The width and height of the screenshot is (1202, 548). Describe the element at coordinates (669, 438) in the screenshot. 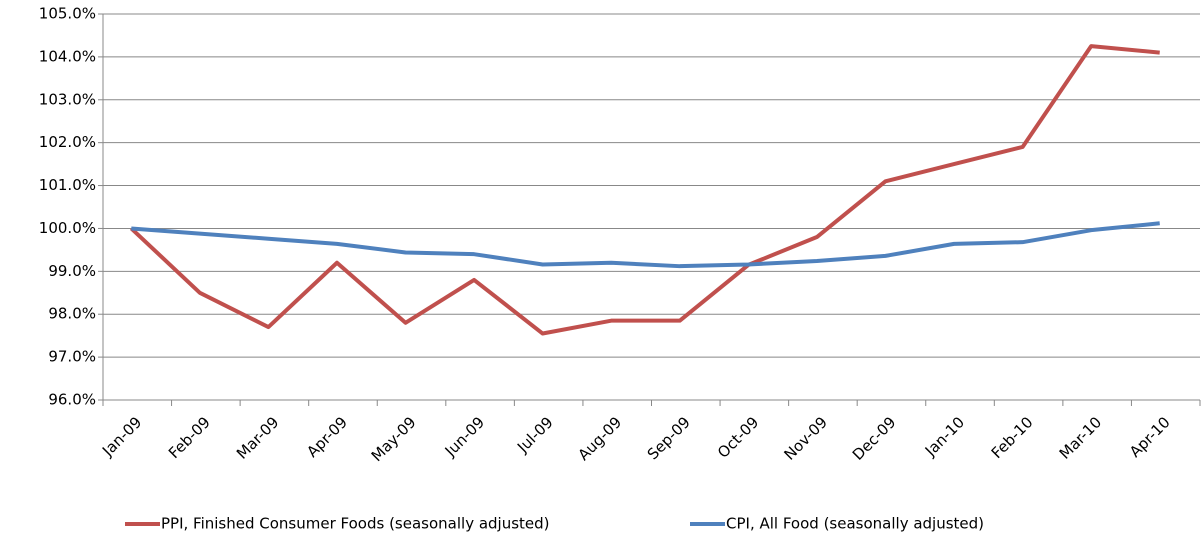

I see `x-tick-label: Sep-09` at that location.